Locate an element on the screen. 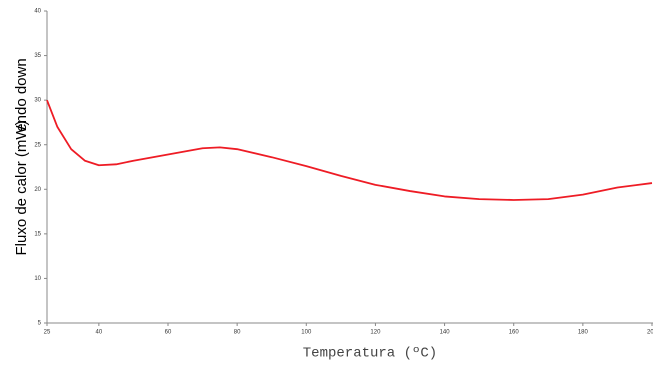 This screenshot has height=365, width=653. x-tick-label: 180 is located at coordinates (583, 333).